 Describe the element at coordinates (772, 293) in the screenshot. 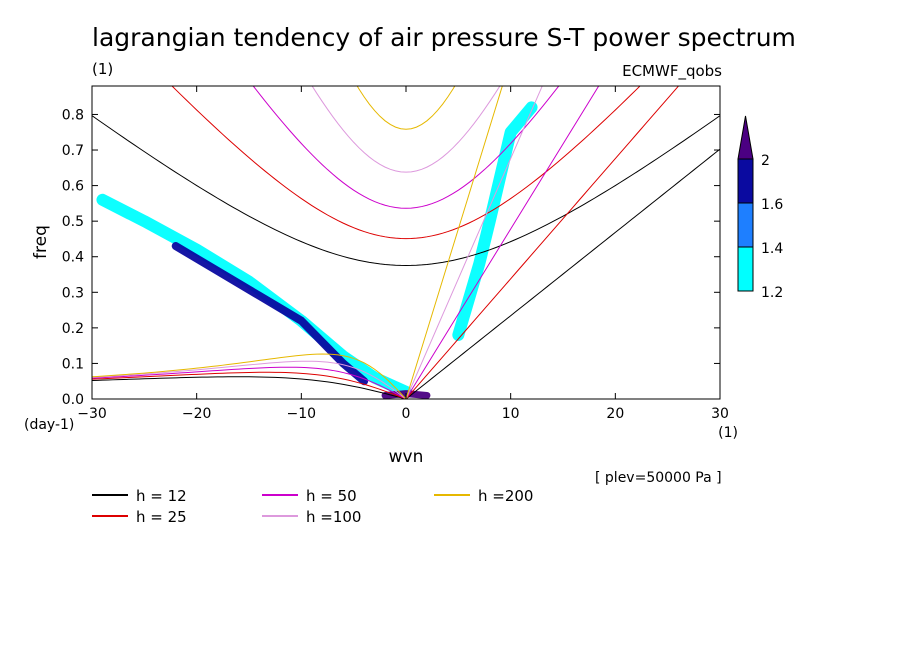

I see `colorbar-label: 1.2` at that location.